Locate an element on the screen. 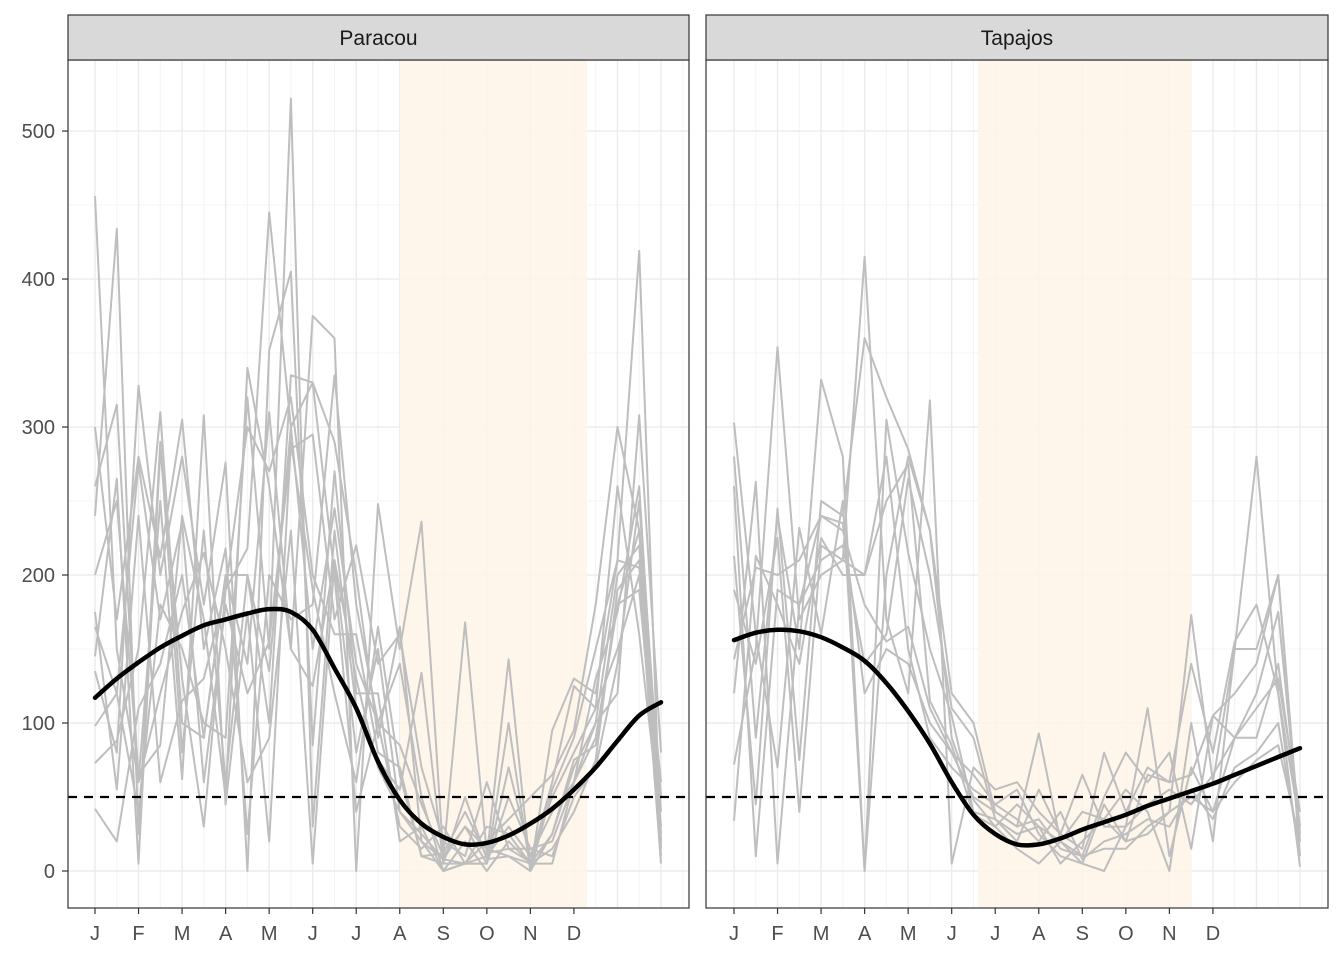 This screenshot has width=1344, height=960. y-axis: 0 100 200 300 400 500 is located at coordinates (45, 502).